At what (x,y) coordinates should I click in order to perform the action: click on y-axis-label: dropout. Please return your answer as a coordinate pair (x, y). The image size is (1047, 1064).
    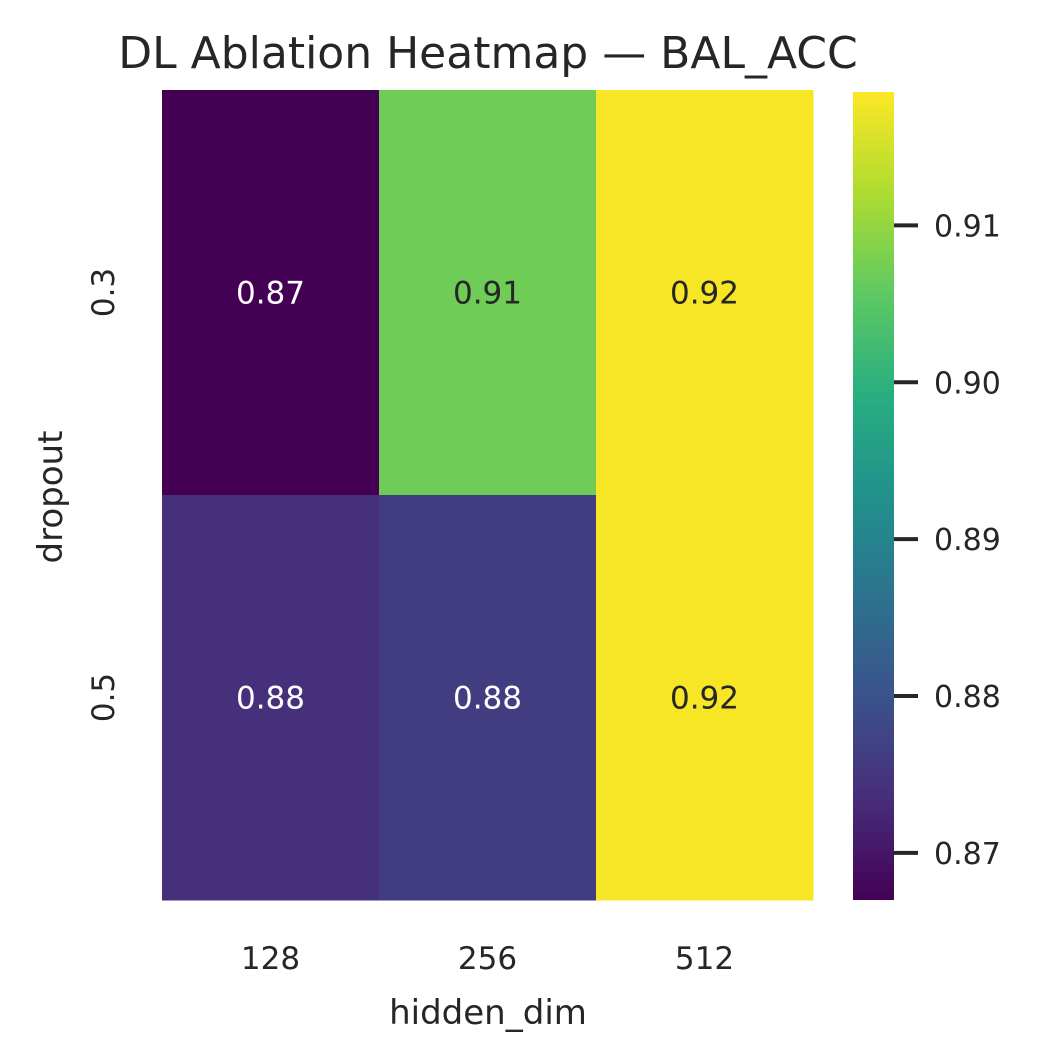
    Looking at the image, I should click on (51, 497).